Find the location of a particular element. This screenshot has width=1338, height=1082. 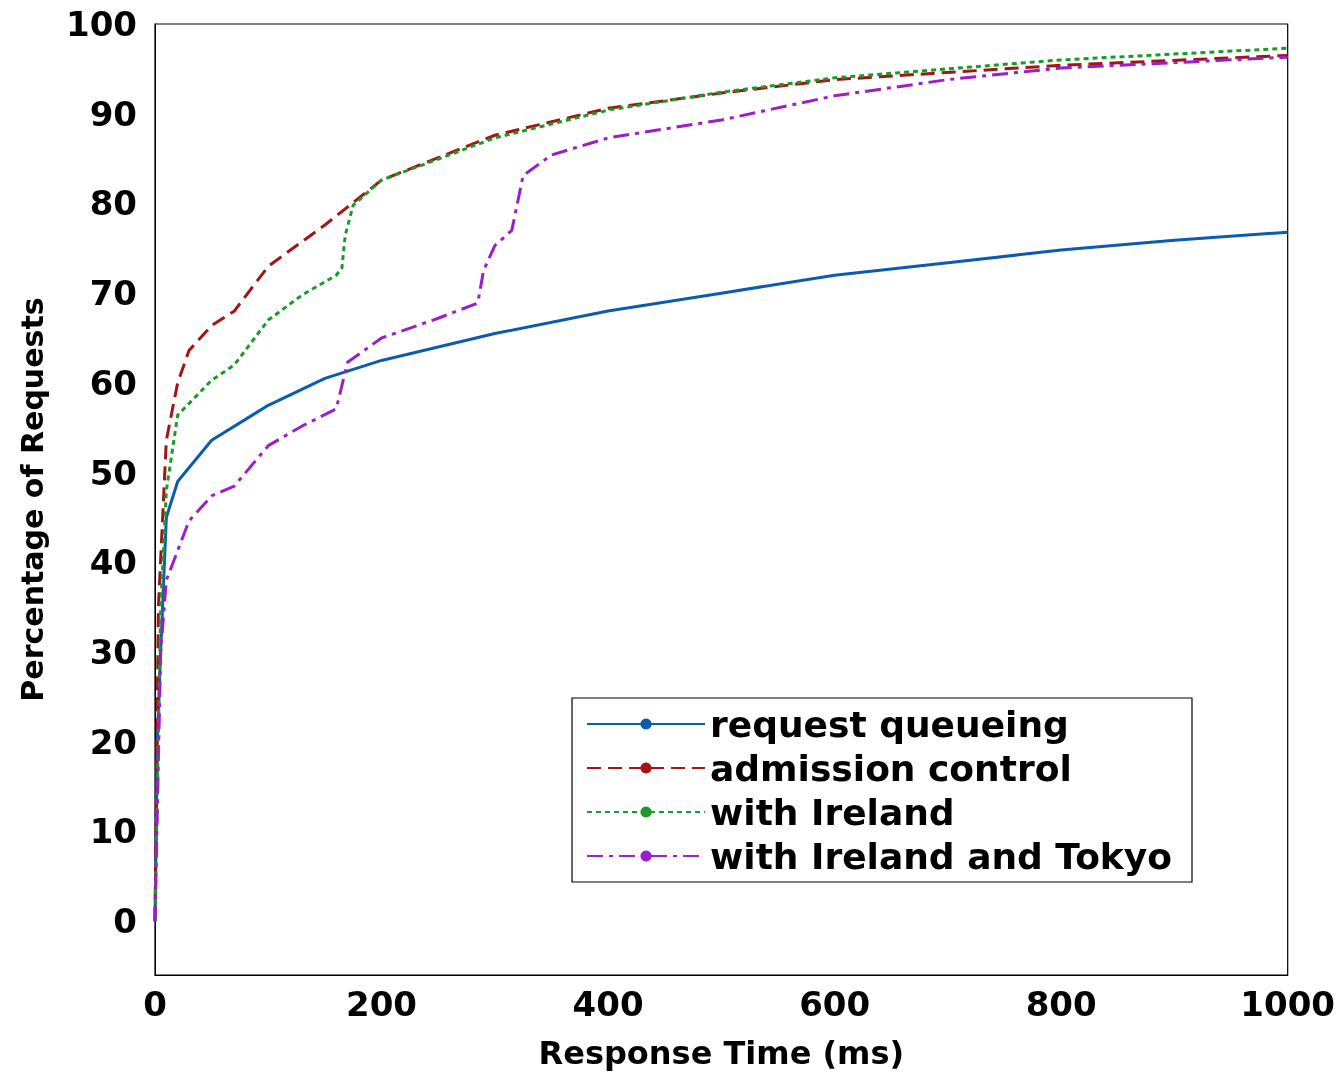

y-tick-label: 100 is located at coordinates (101, 24).